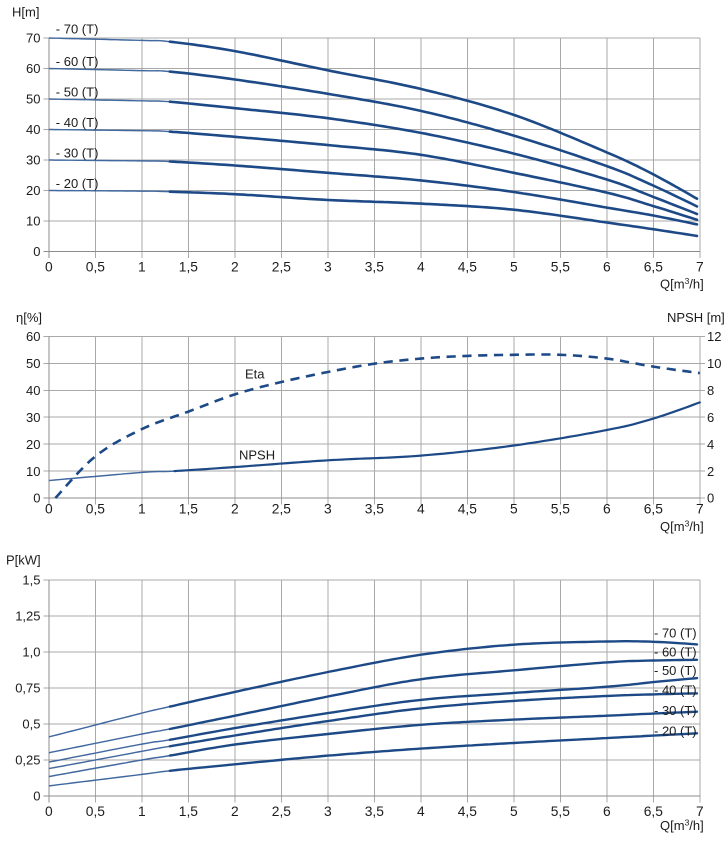 Image resolution: width=727 pixels, height=843 pixels. I want to click on svg-text: H[m], so click(25, 12).